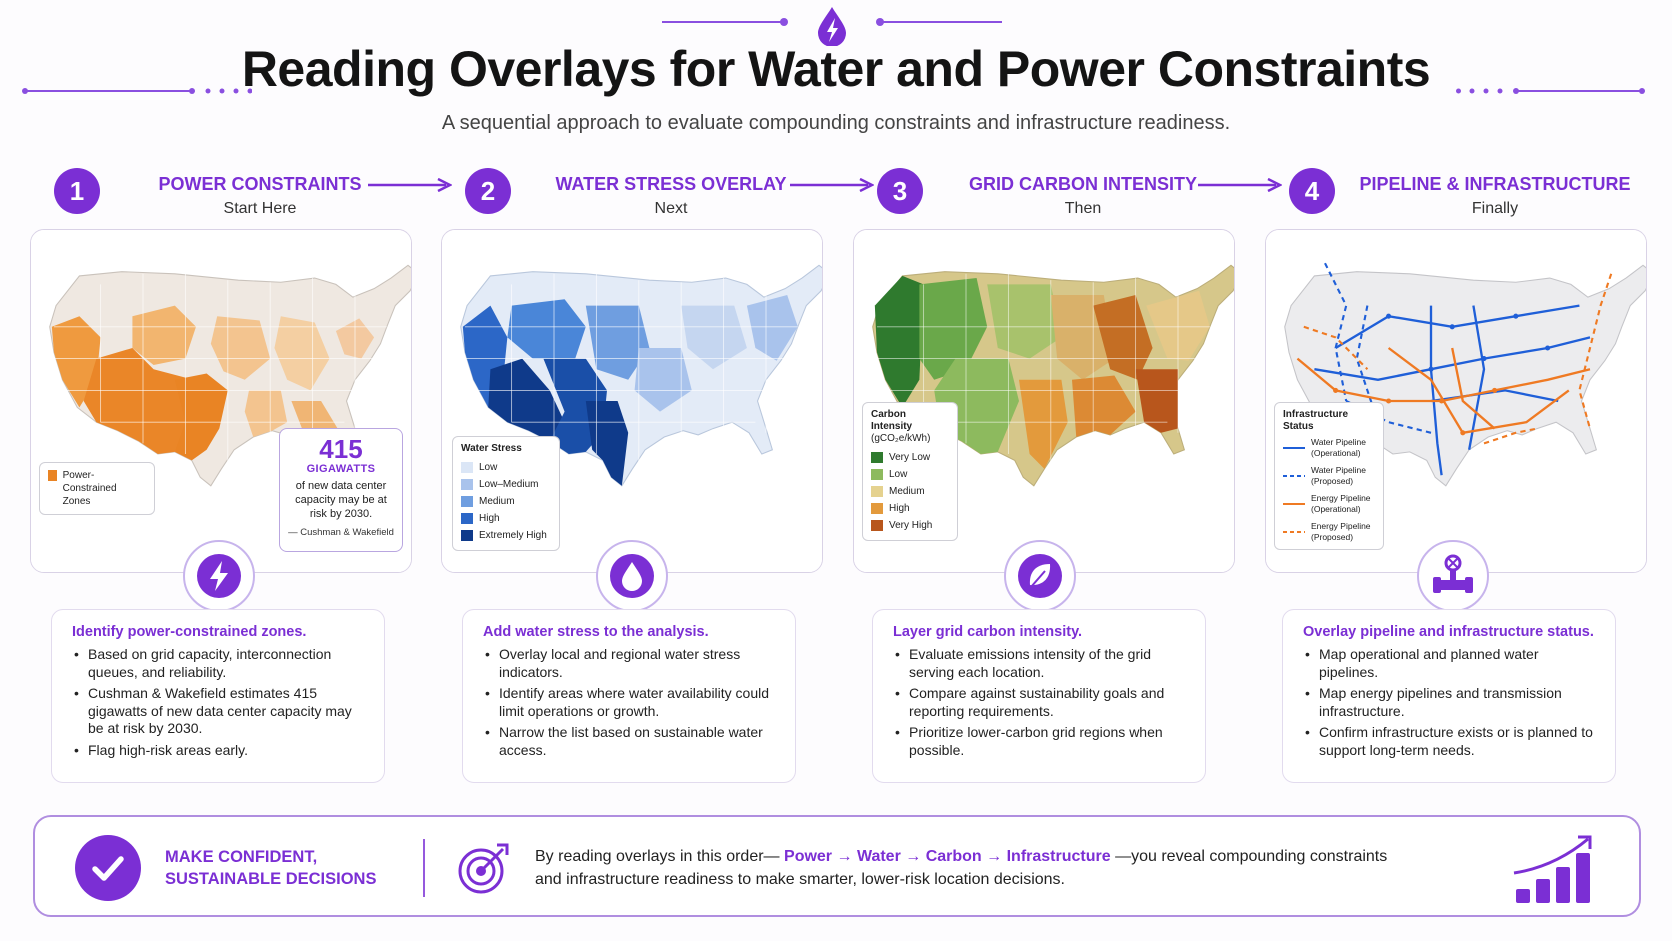 The height and width of the screenshot is (941, 1672). What do you see at coordinates (832, 26) in the screenshot?
I see `top-decoration` at bounding box center [832, 26].